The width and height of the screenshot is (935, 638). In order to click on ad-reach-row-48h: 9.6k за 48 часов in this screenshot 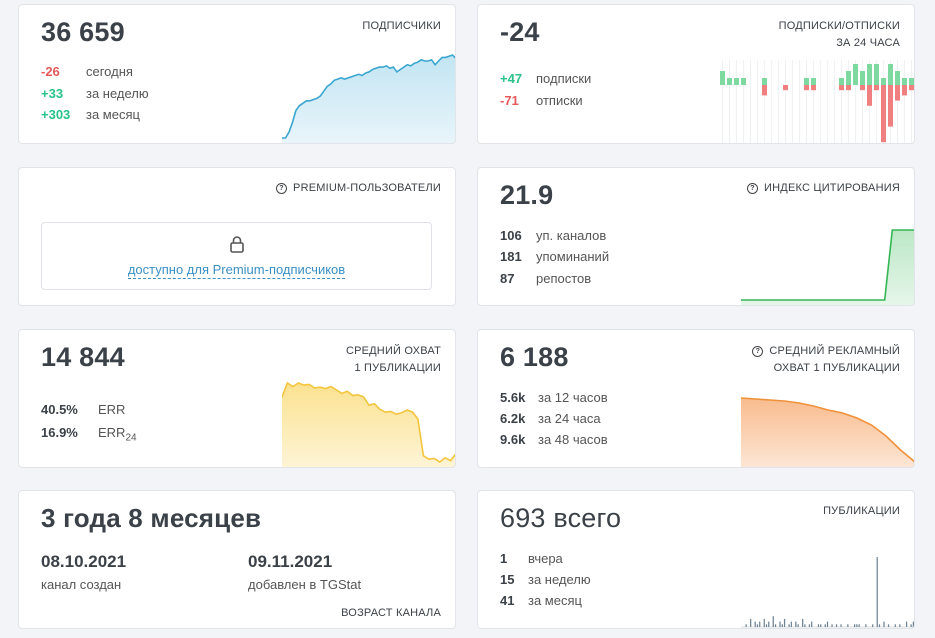, I will do `click(554, 439)`.